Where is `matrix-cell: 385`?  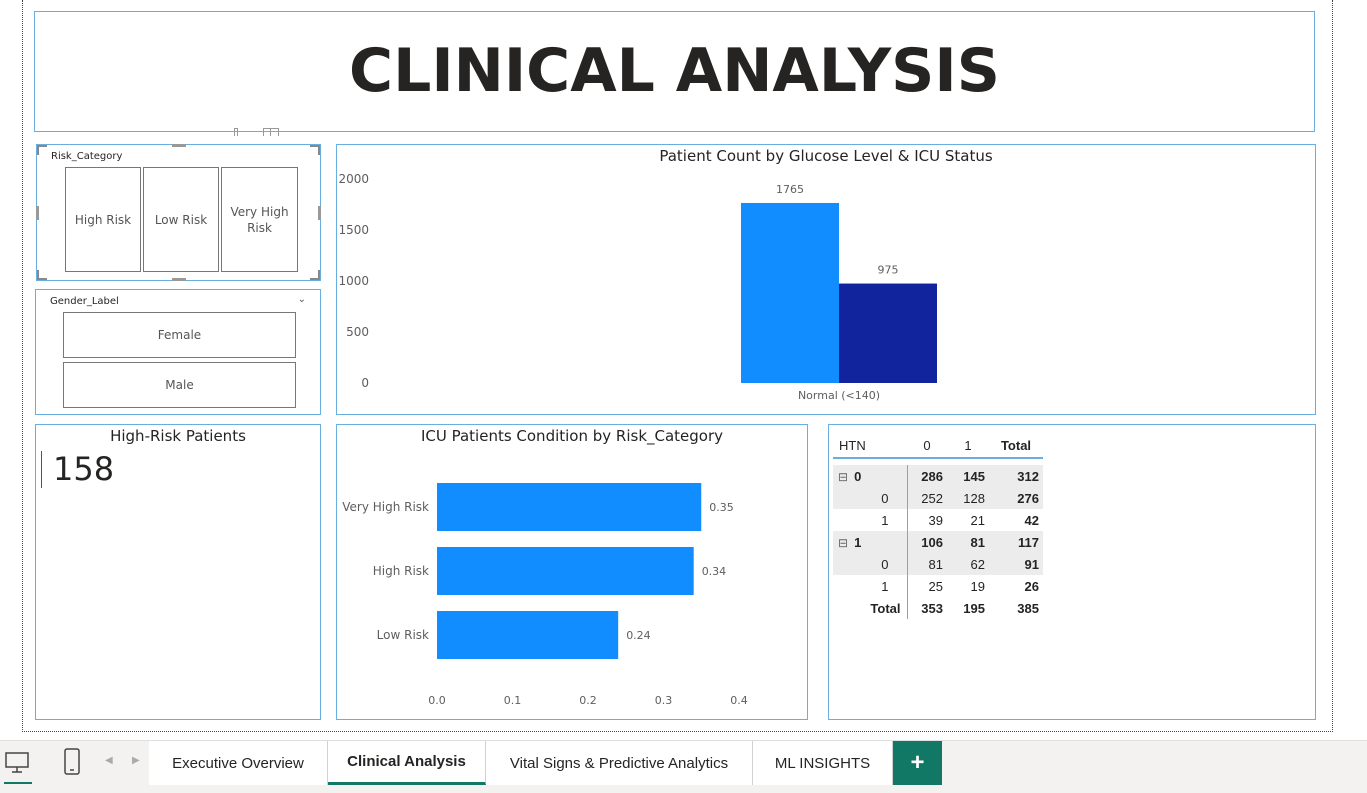 matrix-cell: 385 is located at coordinates (1016, 608).